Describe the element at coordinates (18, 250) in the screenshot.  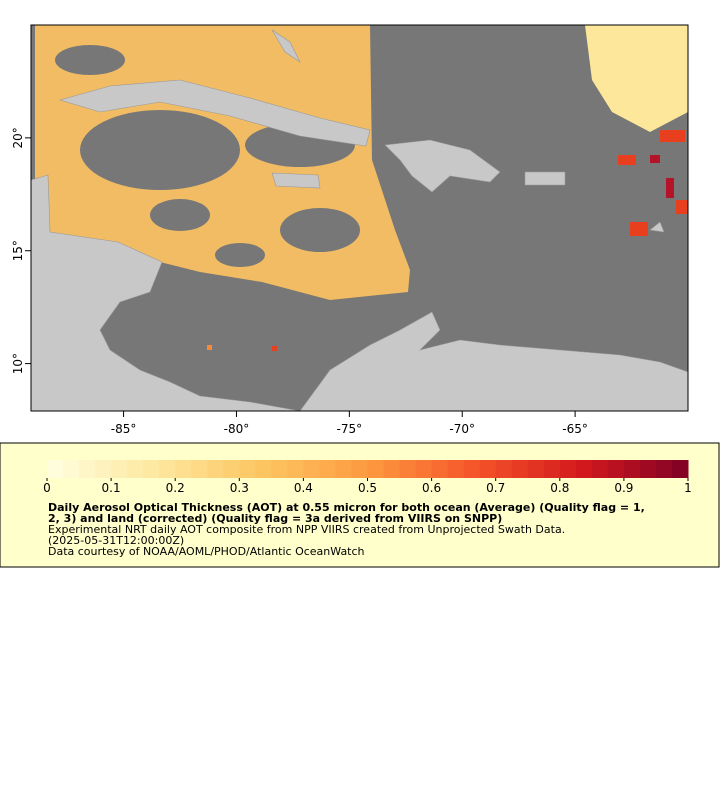
I see `lat-tick-label: 15°` at that location.